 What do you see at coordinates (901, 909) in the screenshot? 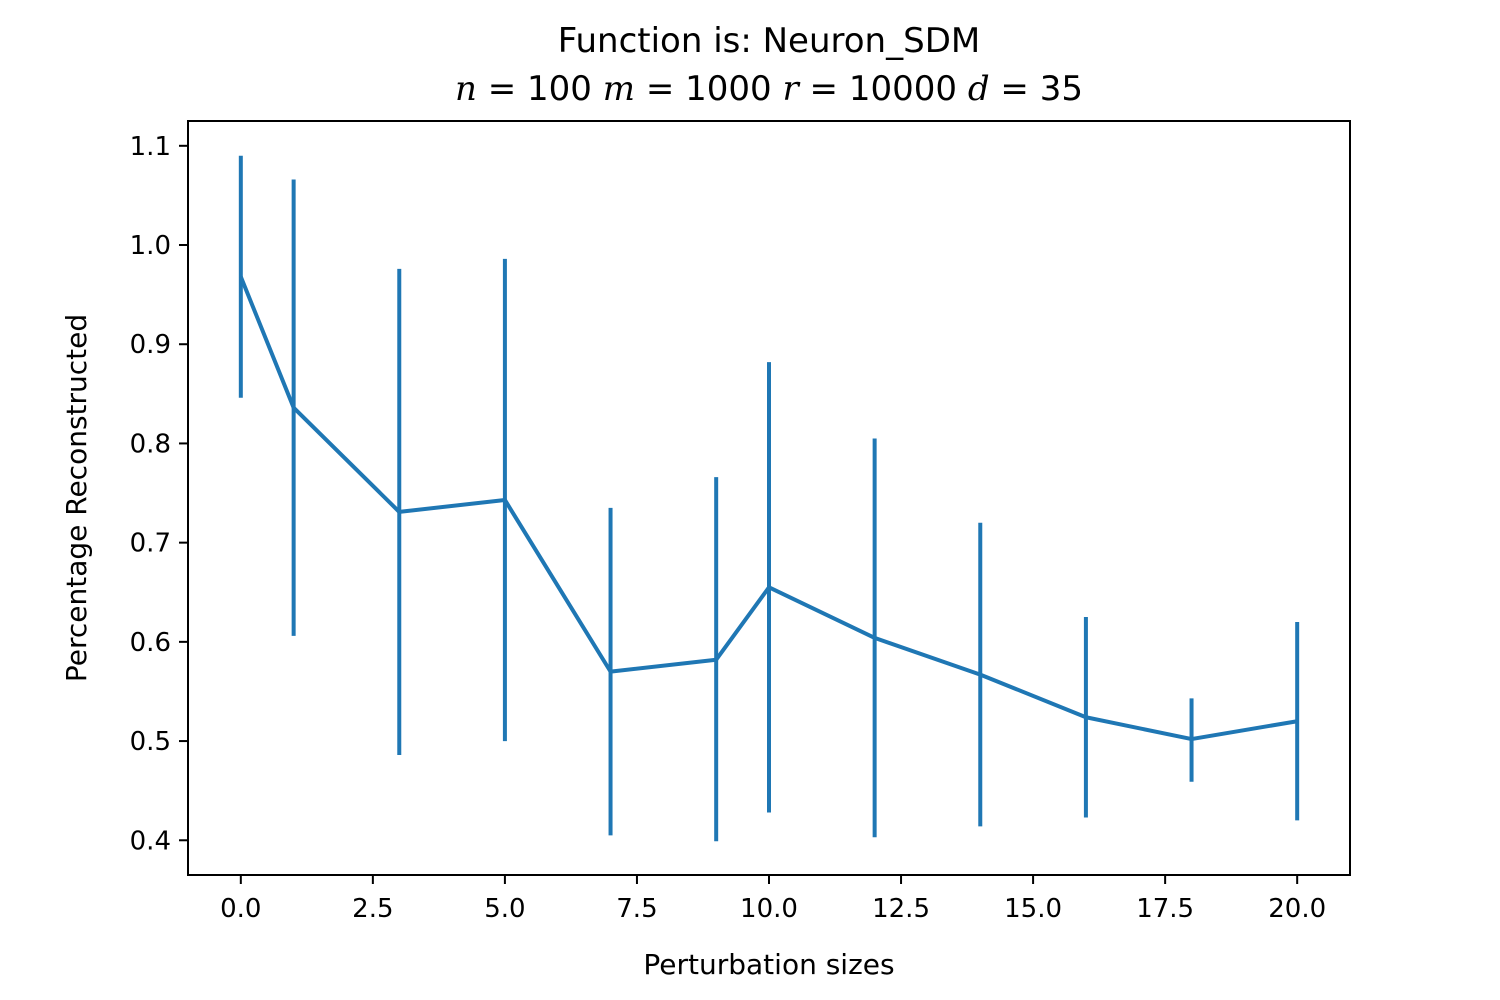
I see `x-tick-label: 12.5` at bounding box center [901, 909].